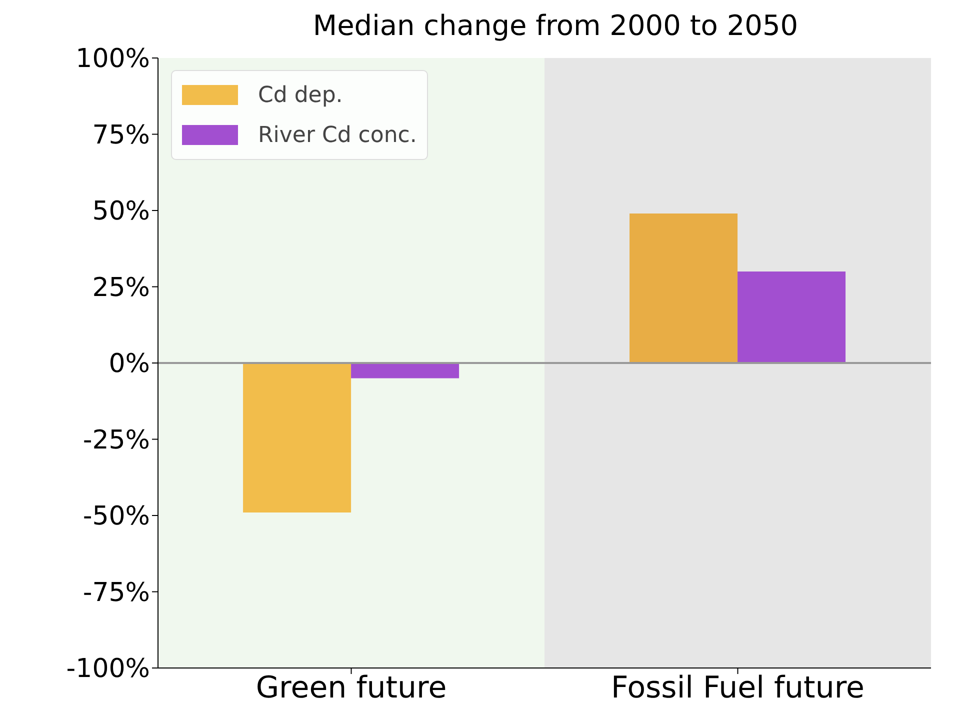 This screenshot has width=953, height=728. Describe the element at coordinates (556, 26) in the screenshot. I see `chart-title: Median change from 2000 to 2050` at that location.